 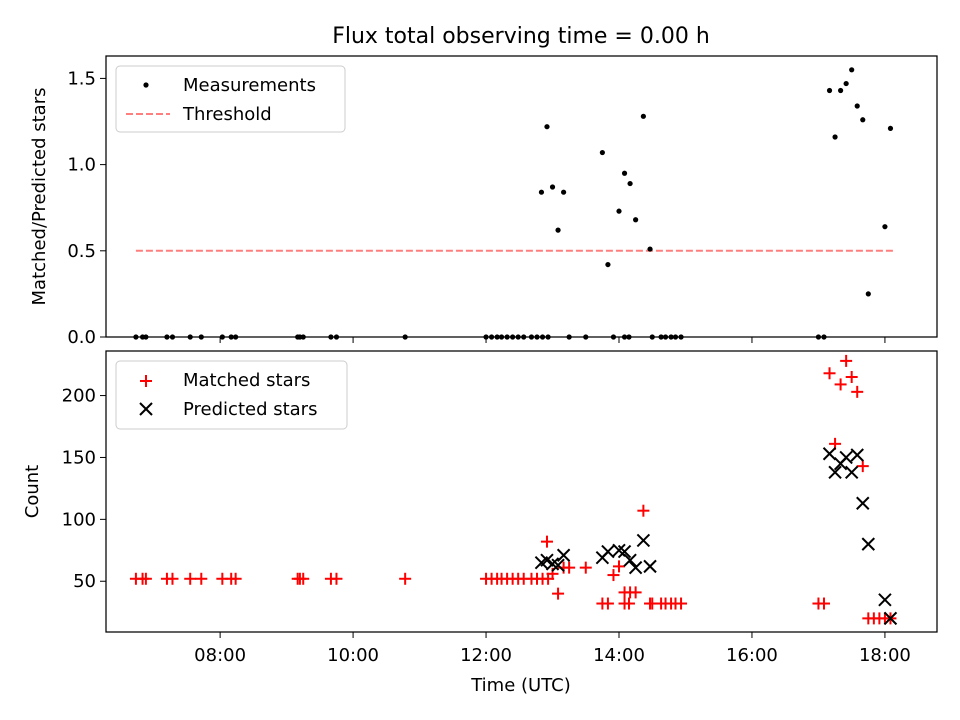 What do you see at coordinates (146, 409) in the screenshot?
I see `legend-x-marker` at bounding box center [146, 409].